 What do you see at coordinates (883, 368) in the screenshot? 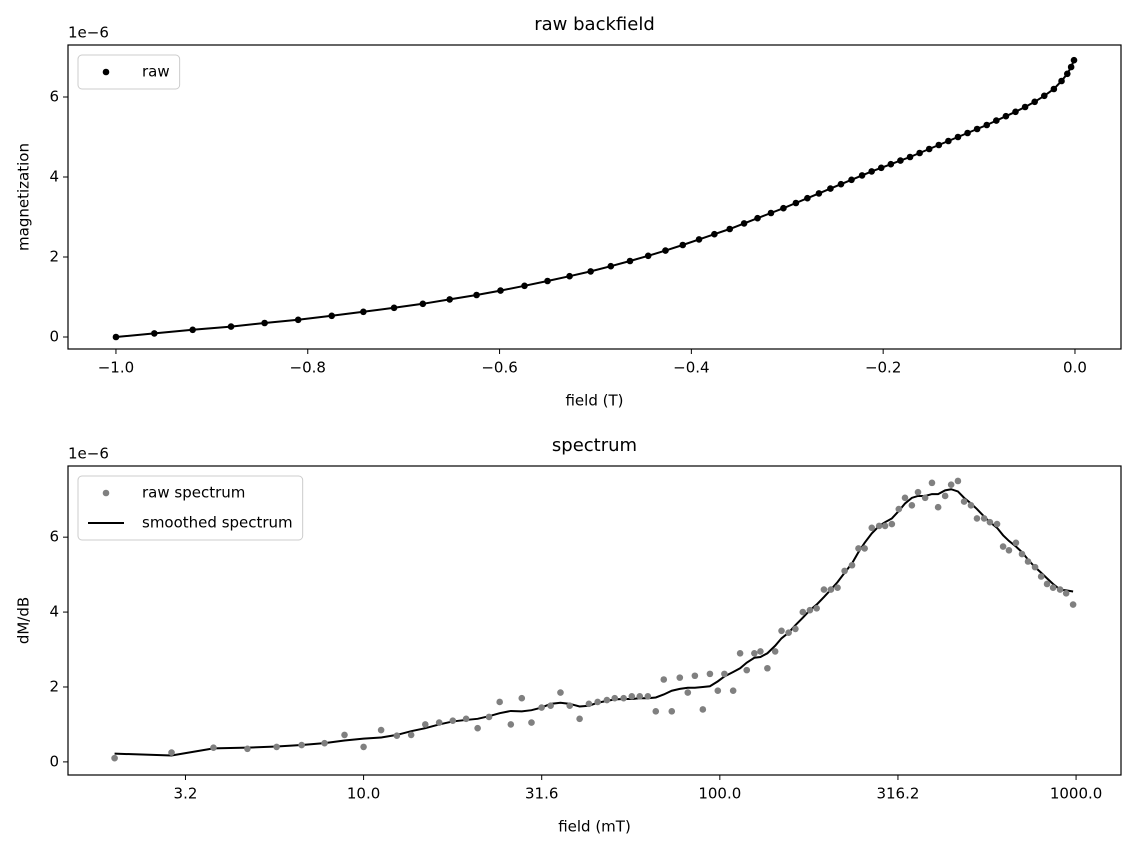
I see `x-tick-label: −0.2` at bounding box center [883, 368].